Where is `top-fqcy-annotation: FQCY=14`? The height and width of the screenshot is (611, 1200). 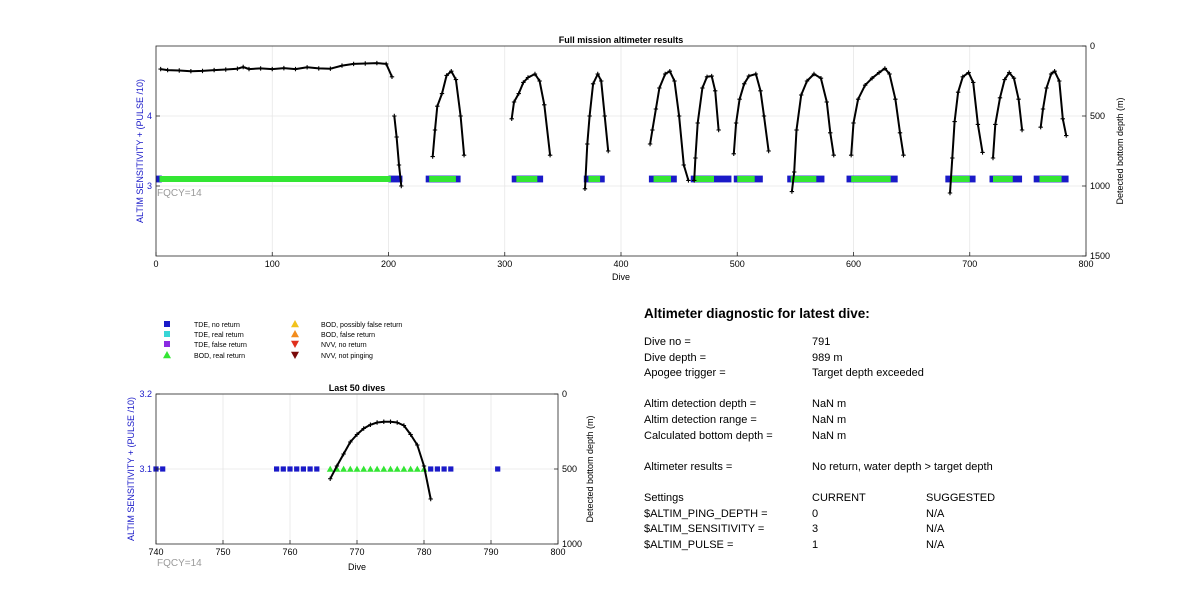 top-fqcy-annotation: FQCY=14 is located at coordinates (179, 193).